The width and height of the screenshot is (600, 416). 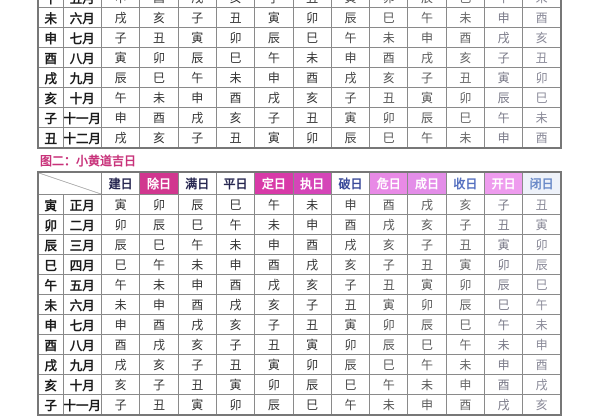 What do you see at coordinates (88, 161) in the screenshot?
I see `table-2-title: 图二：小黄道吉日` at bounding box center [88, 161].